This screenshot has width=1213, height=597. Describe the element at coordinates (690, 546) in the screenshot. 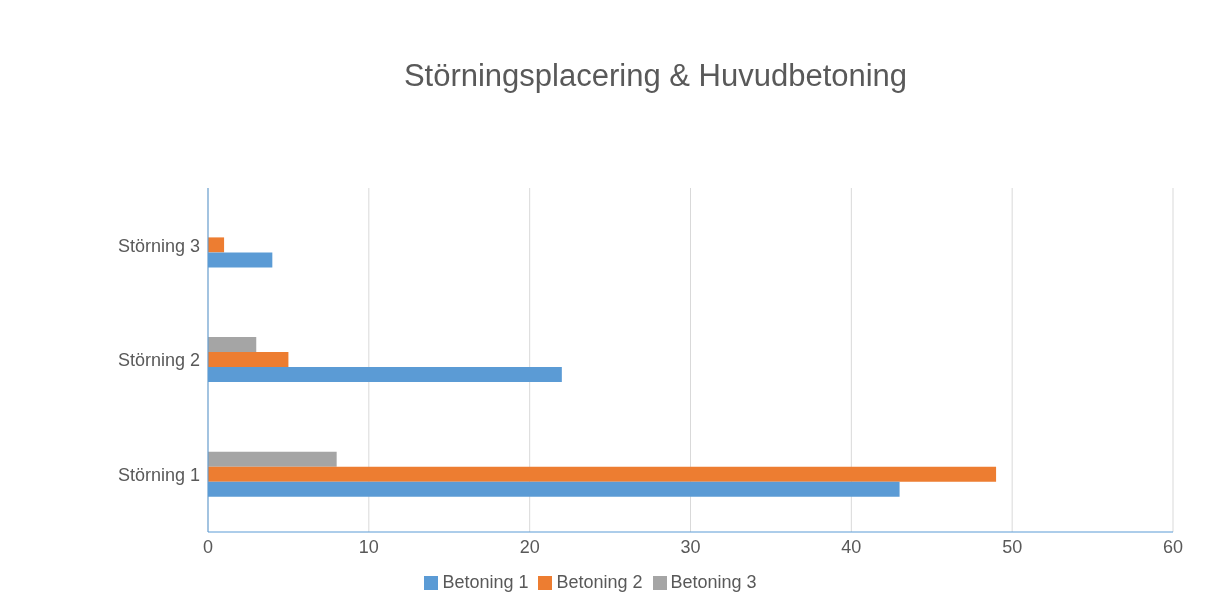

I see `x-tick-label: 30` at that location.